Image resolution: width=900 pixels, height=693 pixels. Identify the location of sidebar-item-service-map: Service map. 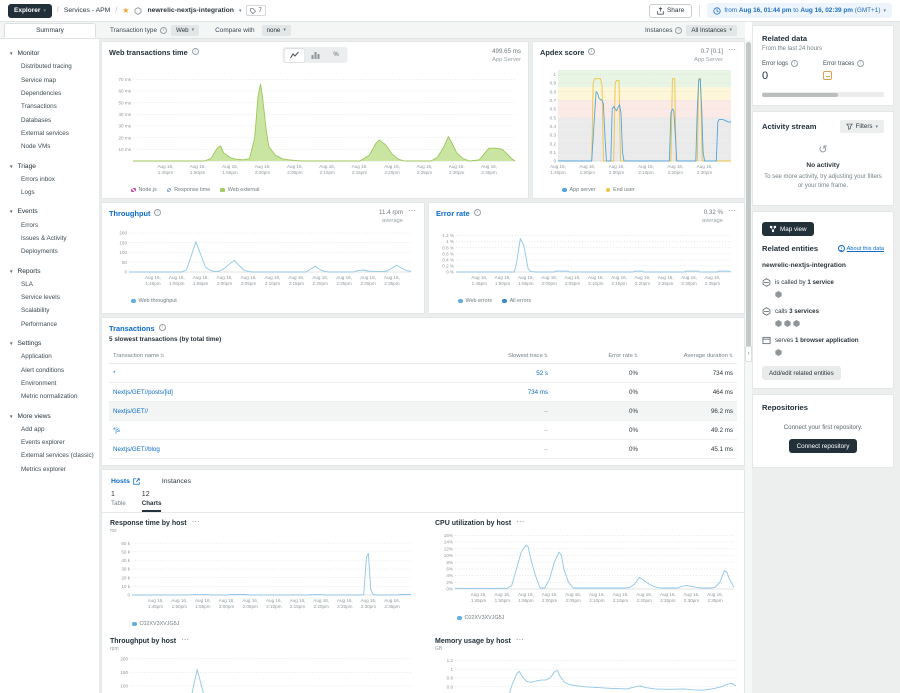
(38, 80).